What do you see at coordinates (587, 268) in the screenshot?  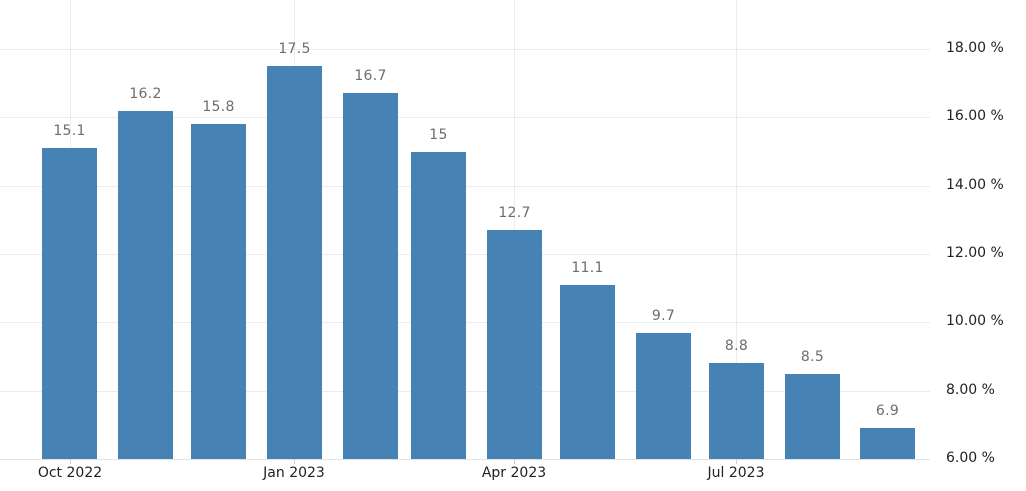 I see `bar-value-label: 11.1` at bounding box center [587, 268].